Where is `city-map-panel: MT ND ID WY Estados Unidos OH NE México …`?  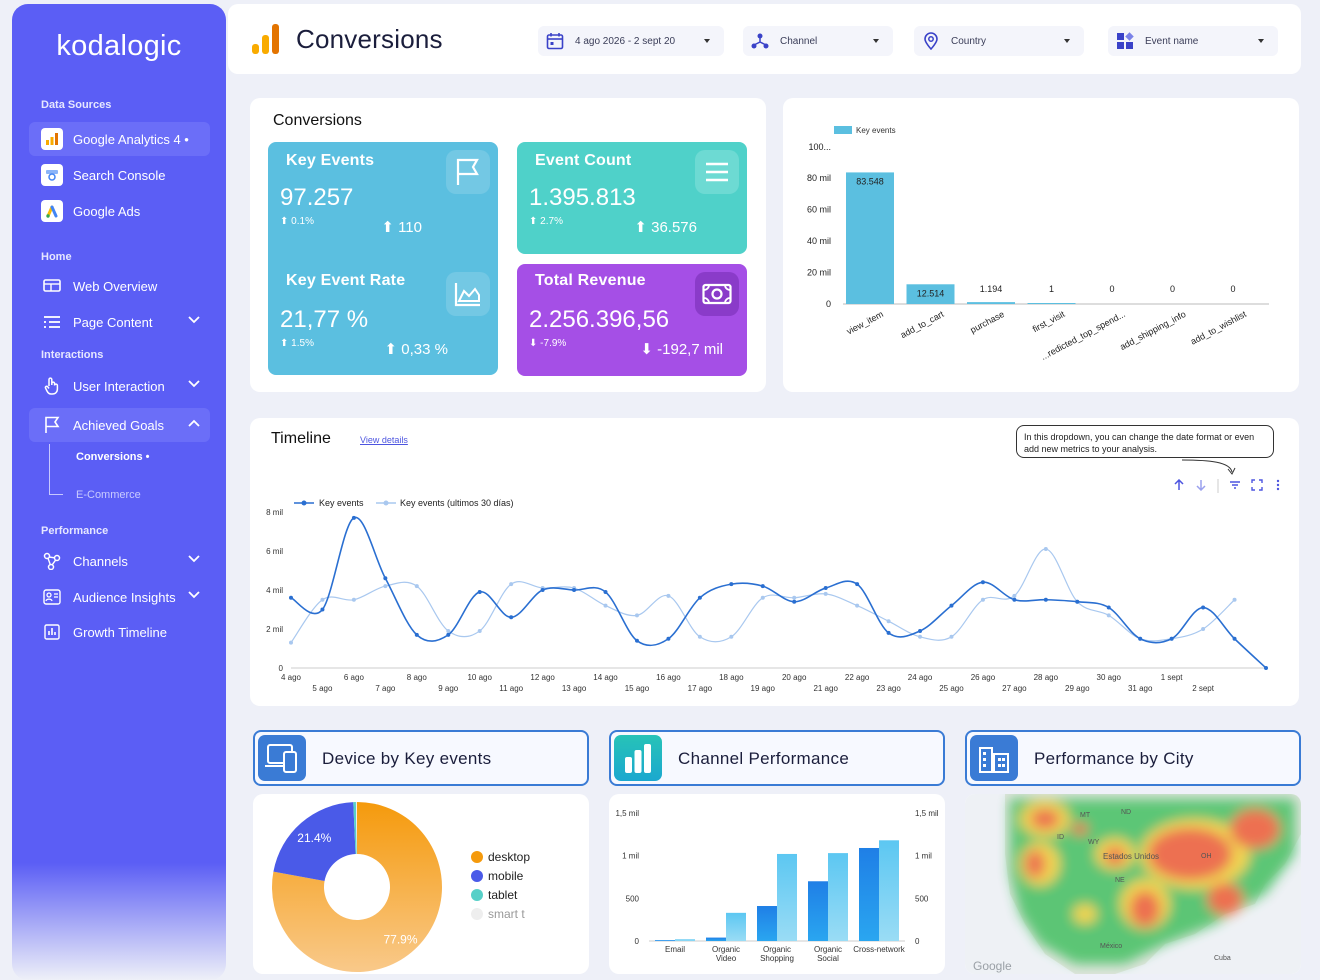 city-map-panel: MT ND ID WY Estados Unidos OH NE México … is located at coordinates (1133, 884).